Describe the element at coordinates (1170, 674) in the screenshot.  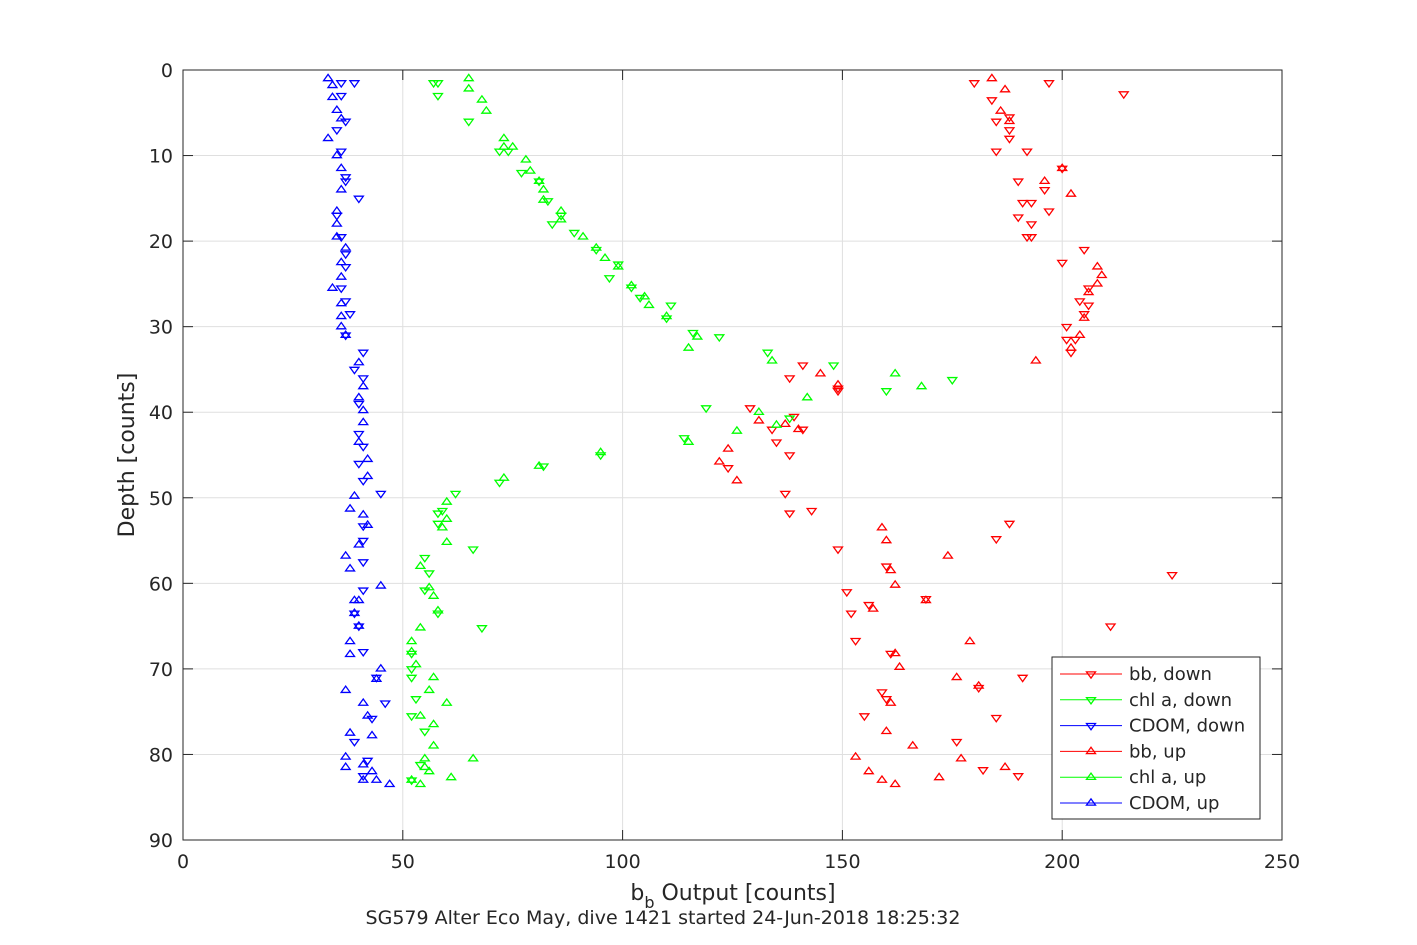
I see `legend-label: bb, down` at that location.